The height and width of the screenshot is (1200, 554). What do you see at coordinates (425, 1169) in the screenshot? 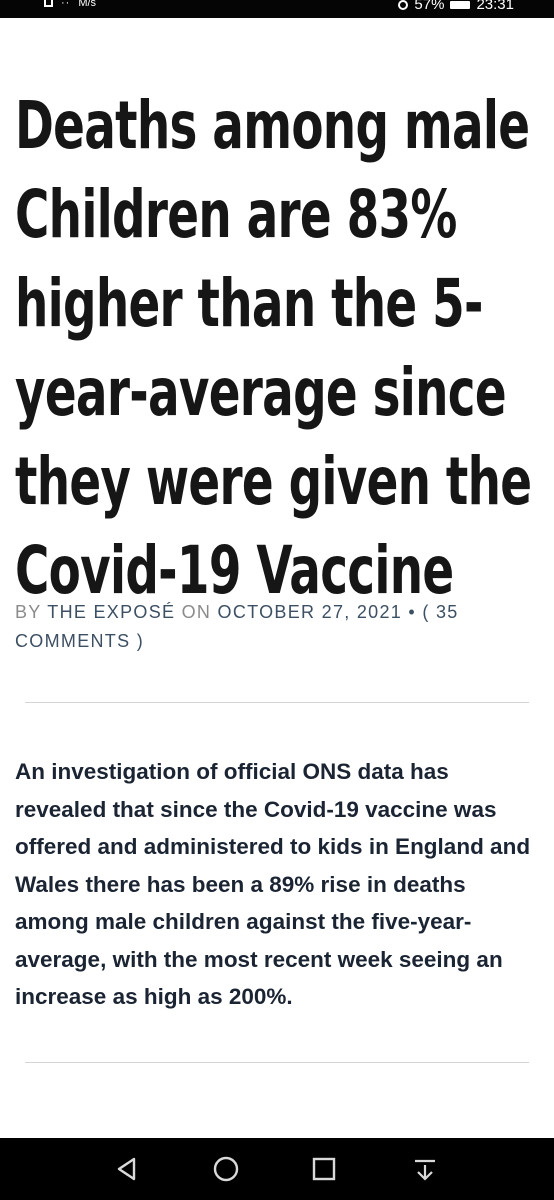
I see `notification-pull-icon` at bounding box center [425, 1169].